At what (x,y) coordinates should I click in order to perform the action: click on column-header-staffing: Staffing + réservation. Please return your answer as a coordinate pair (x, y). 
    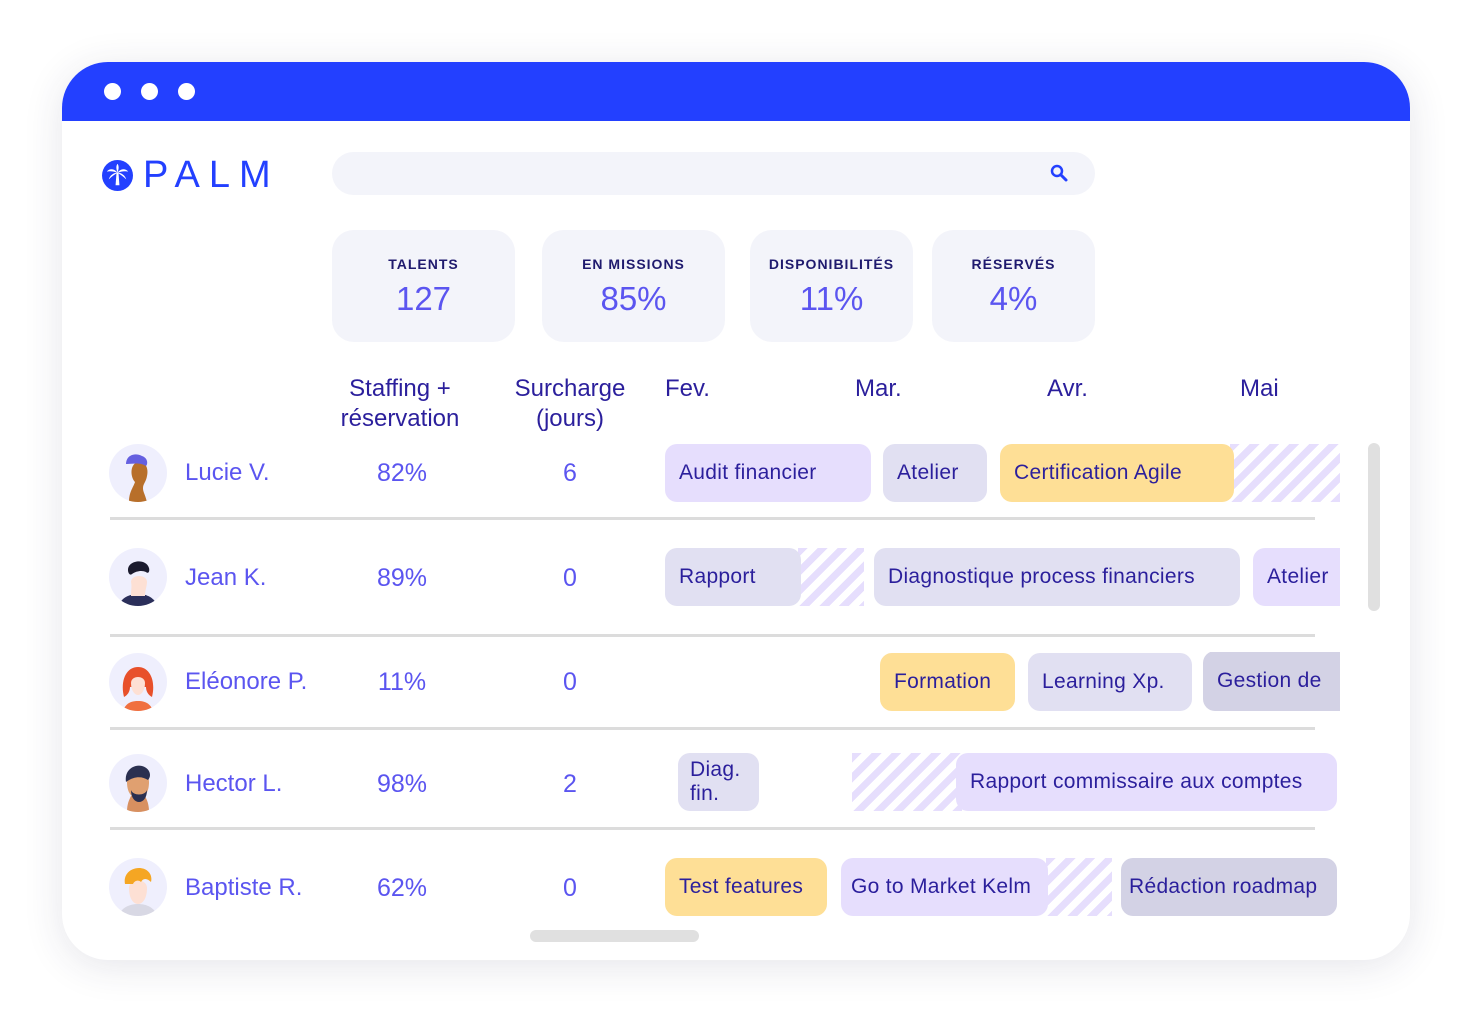
    Looking at the image, I should click on (400, 404).